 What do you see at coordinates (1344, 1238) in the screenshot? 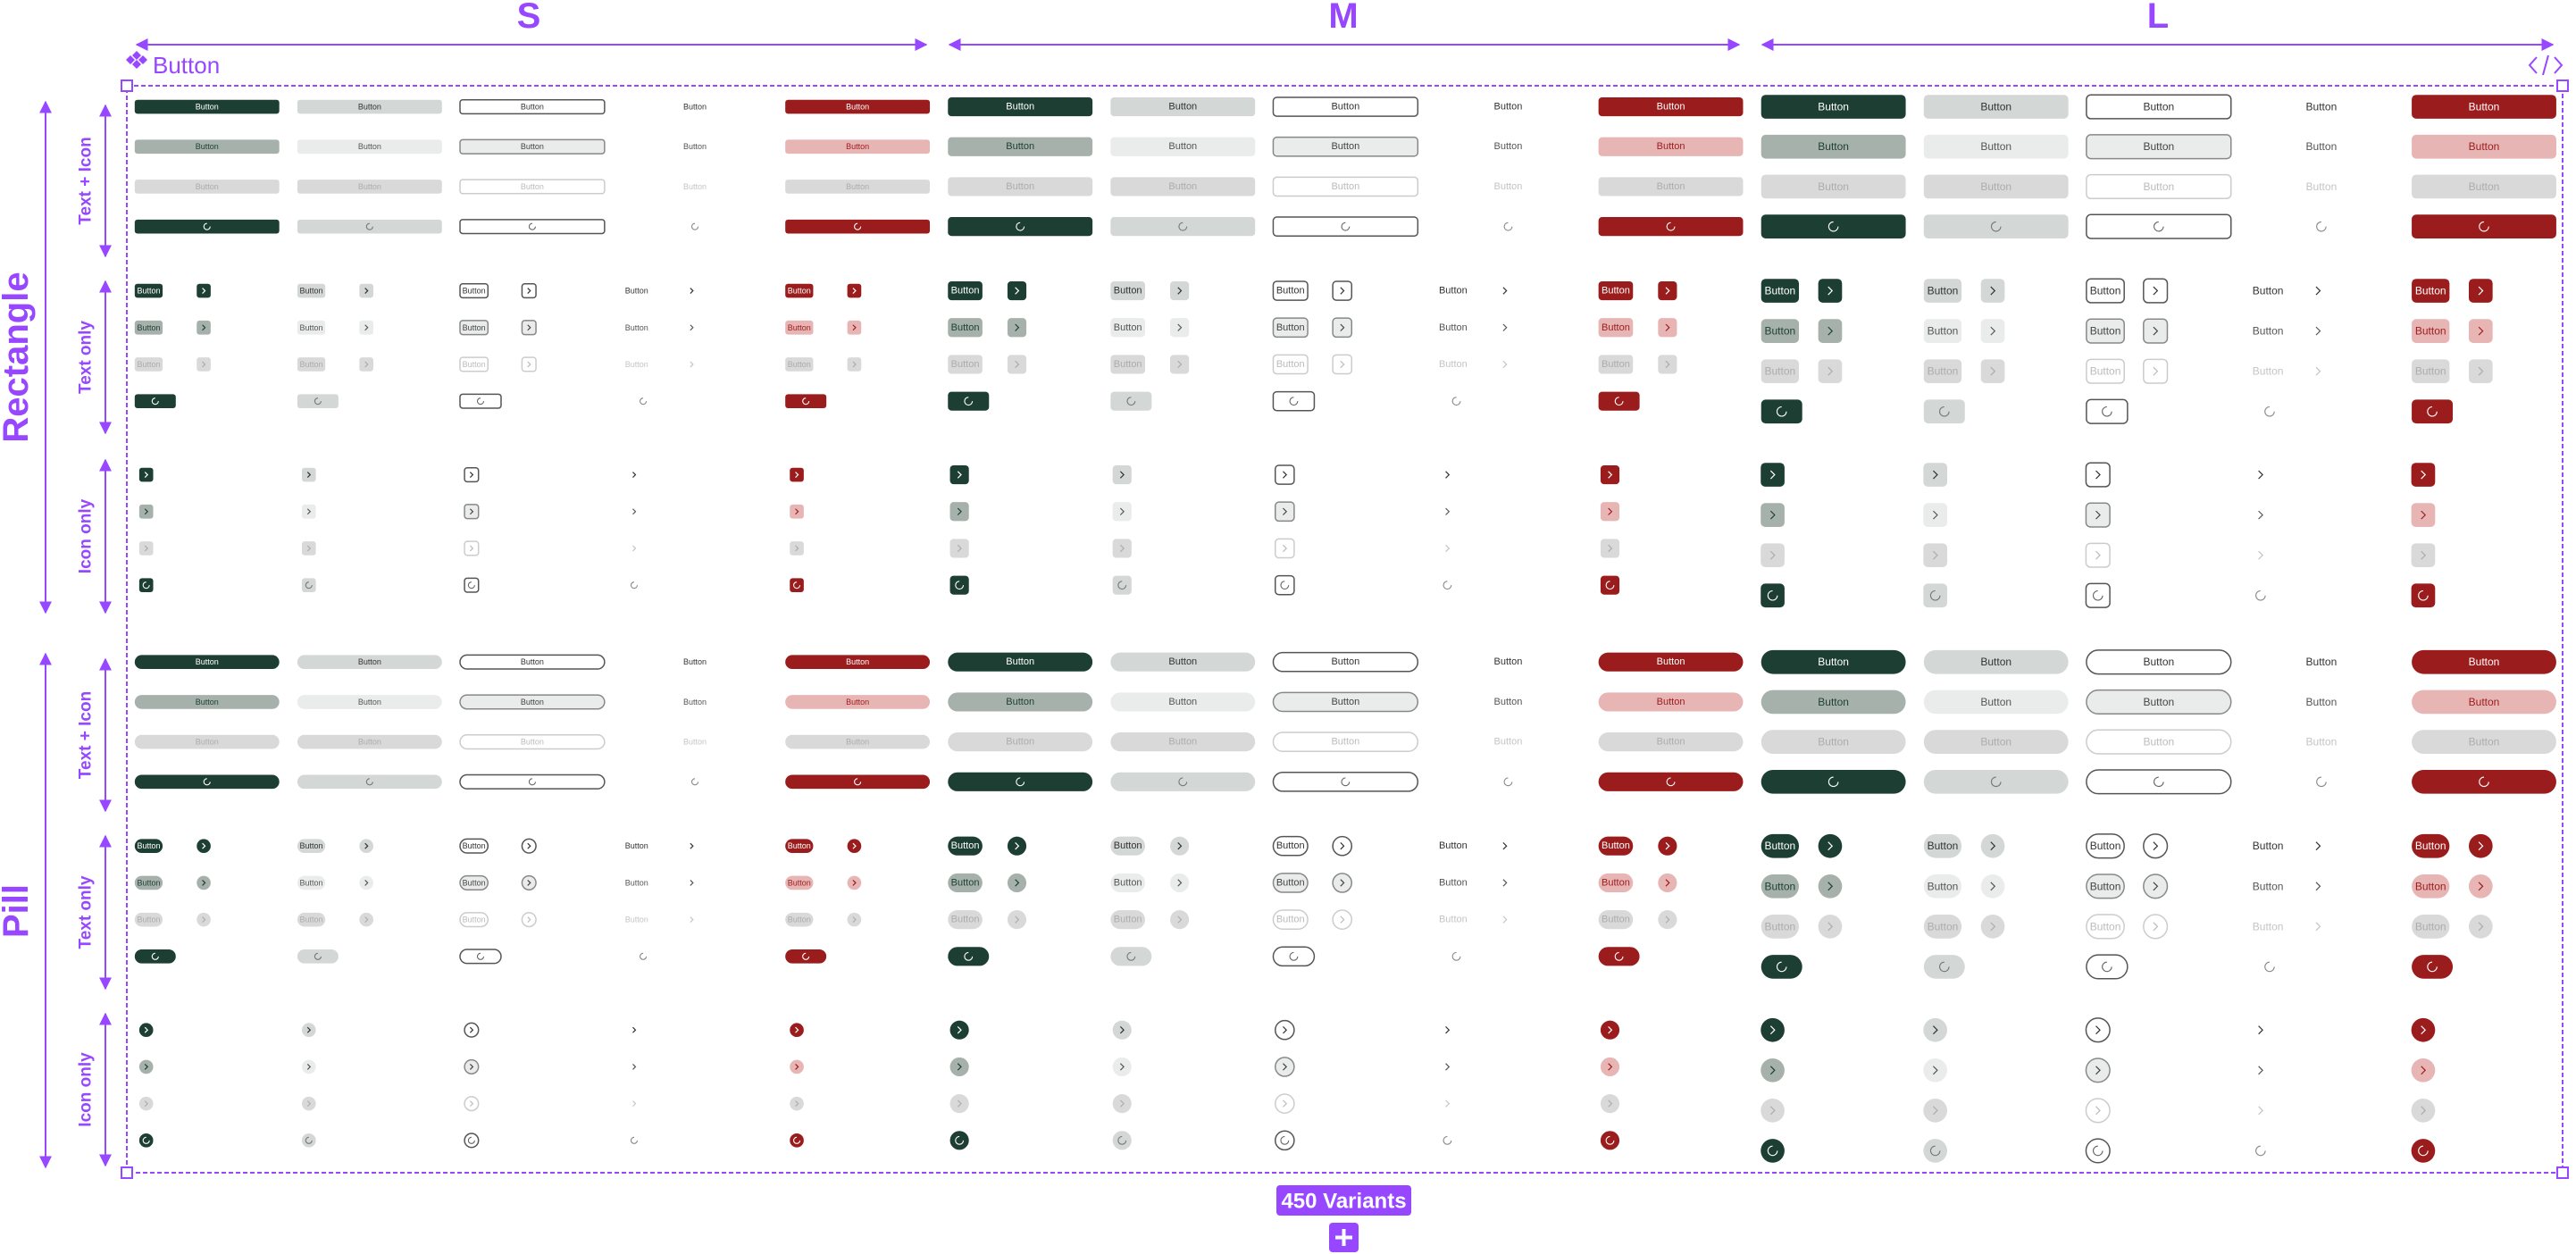
I see `add-variant-button` at bounding box center [1344, 1238].